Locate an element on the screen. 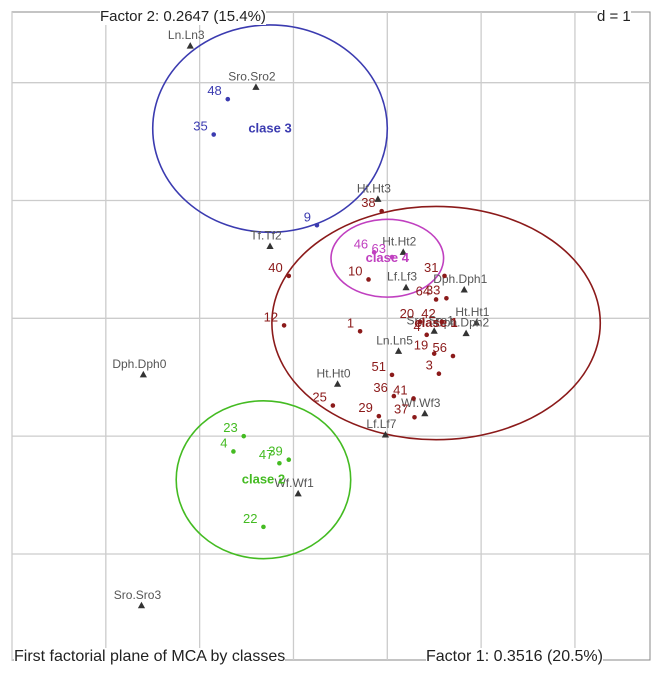 The height and width of the screenshot is (673, 658). modality-label: Lf.Lf3 is located at coordinates (402, 277).